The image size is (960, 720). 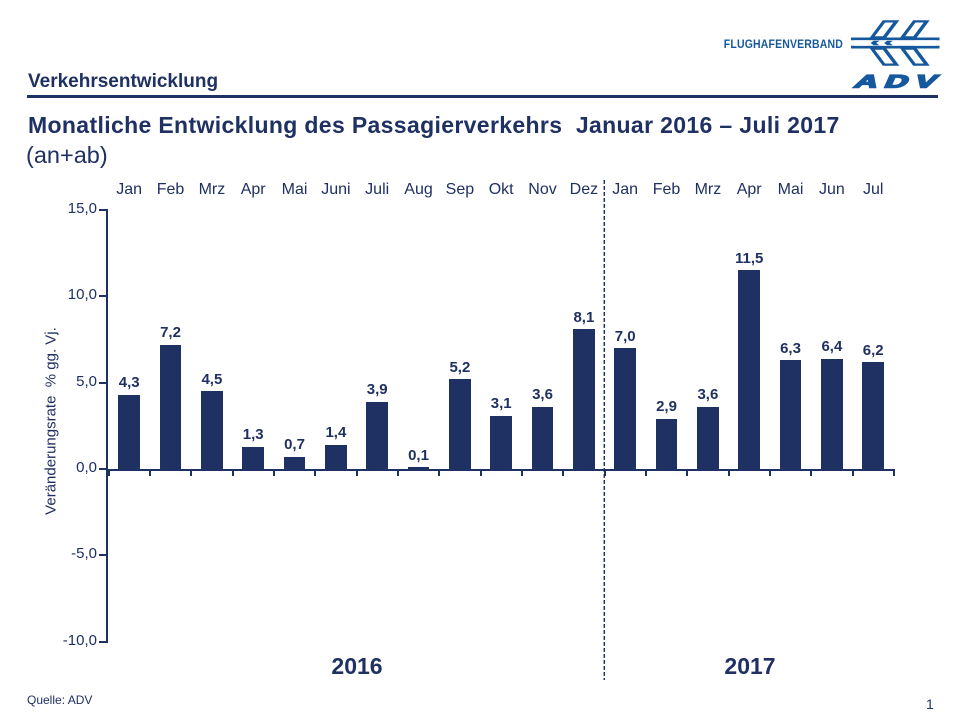 I want to click on svg-text: ADV, so click(x=900, y=81).